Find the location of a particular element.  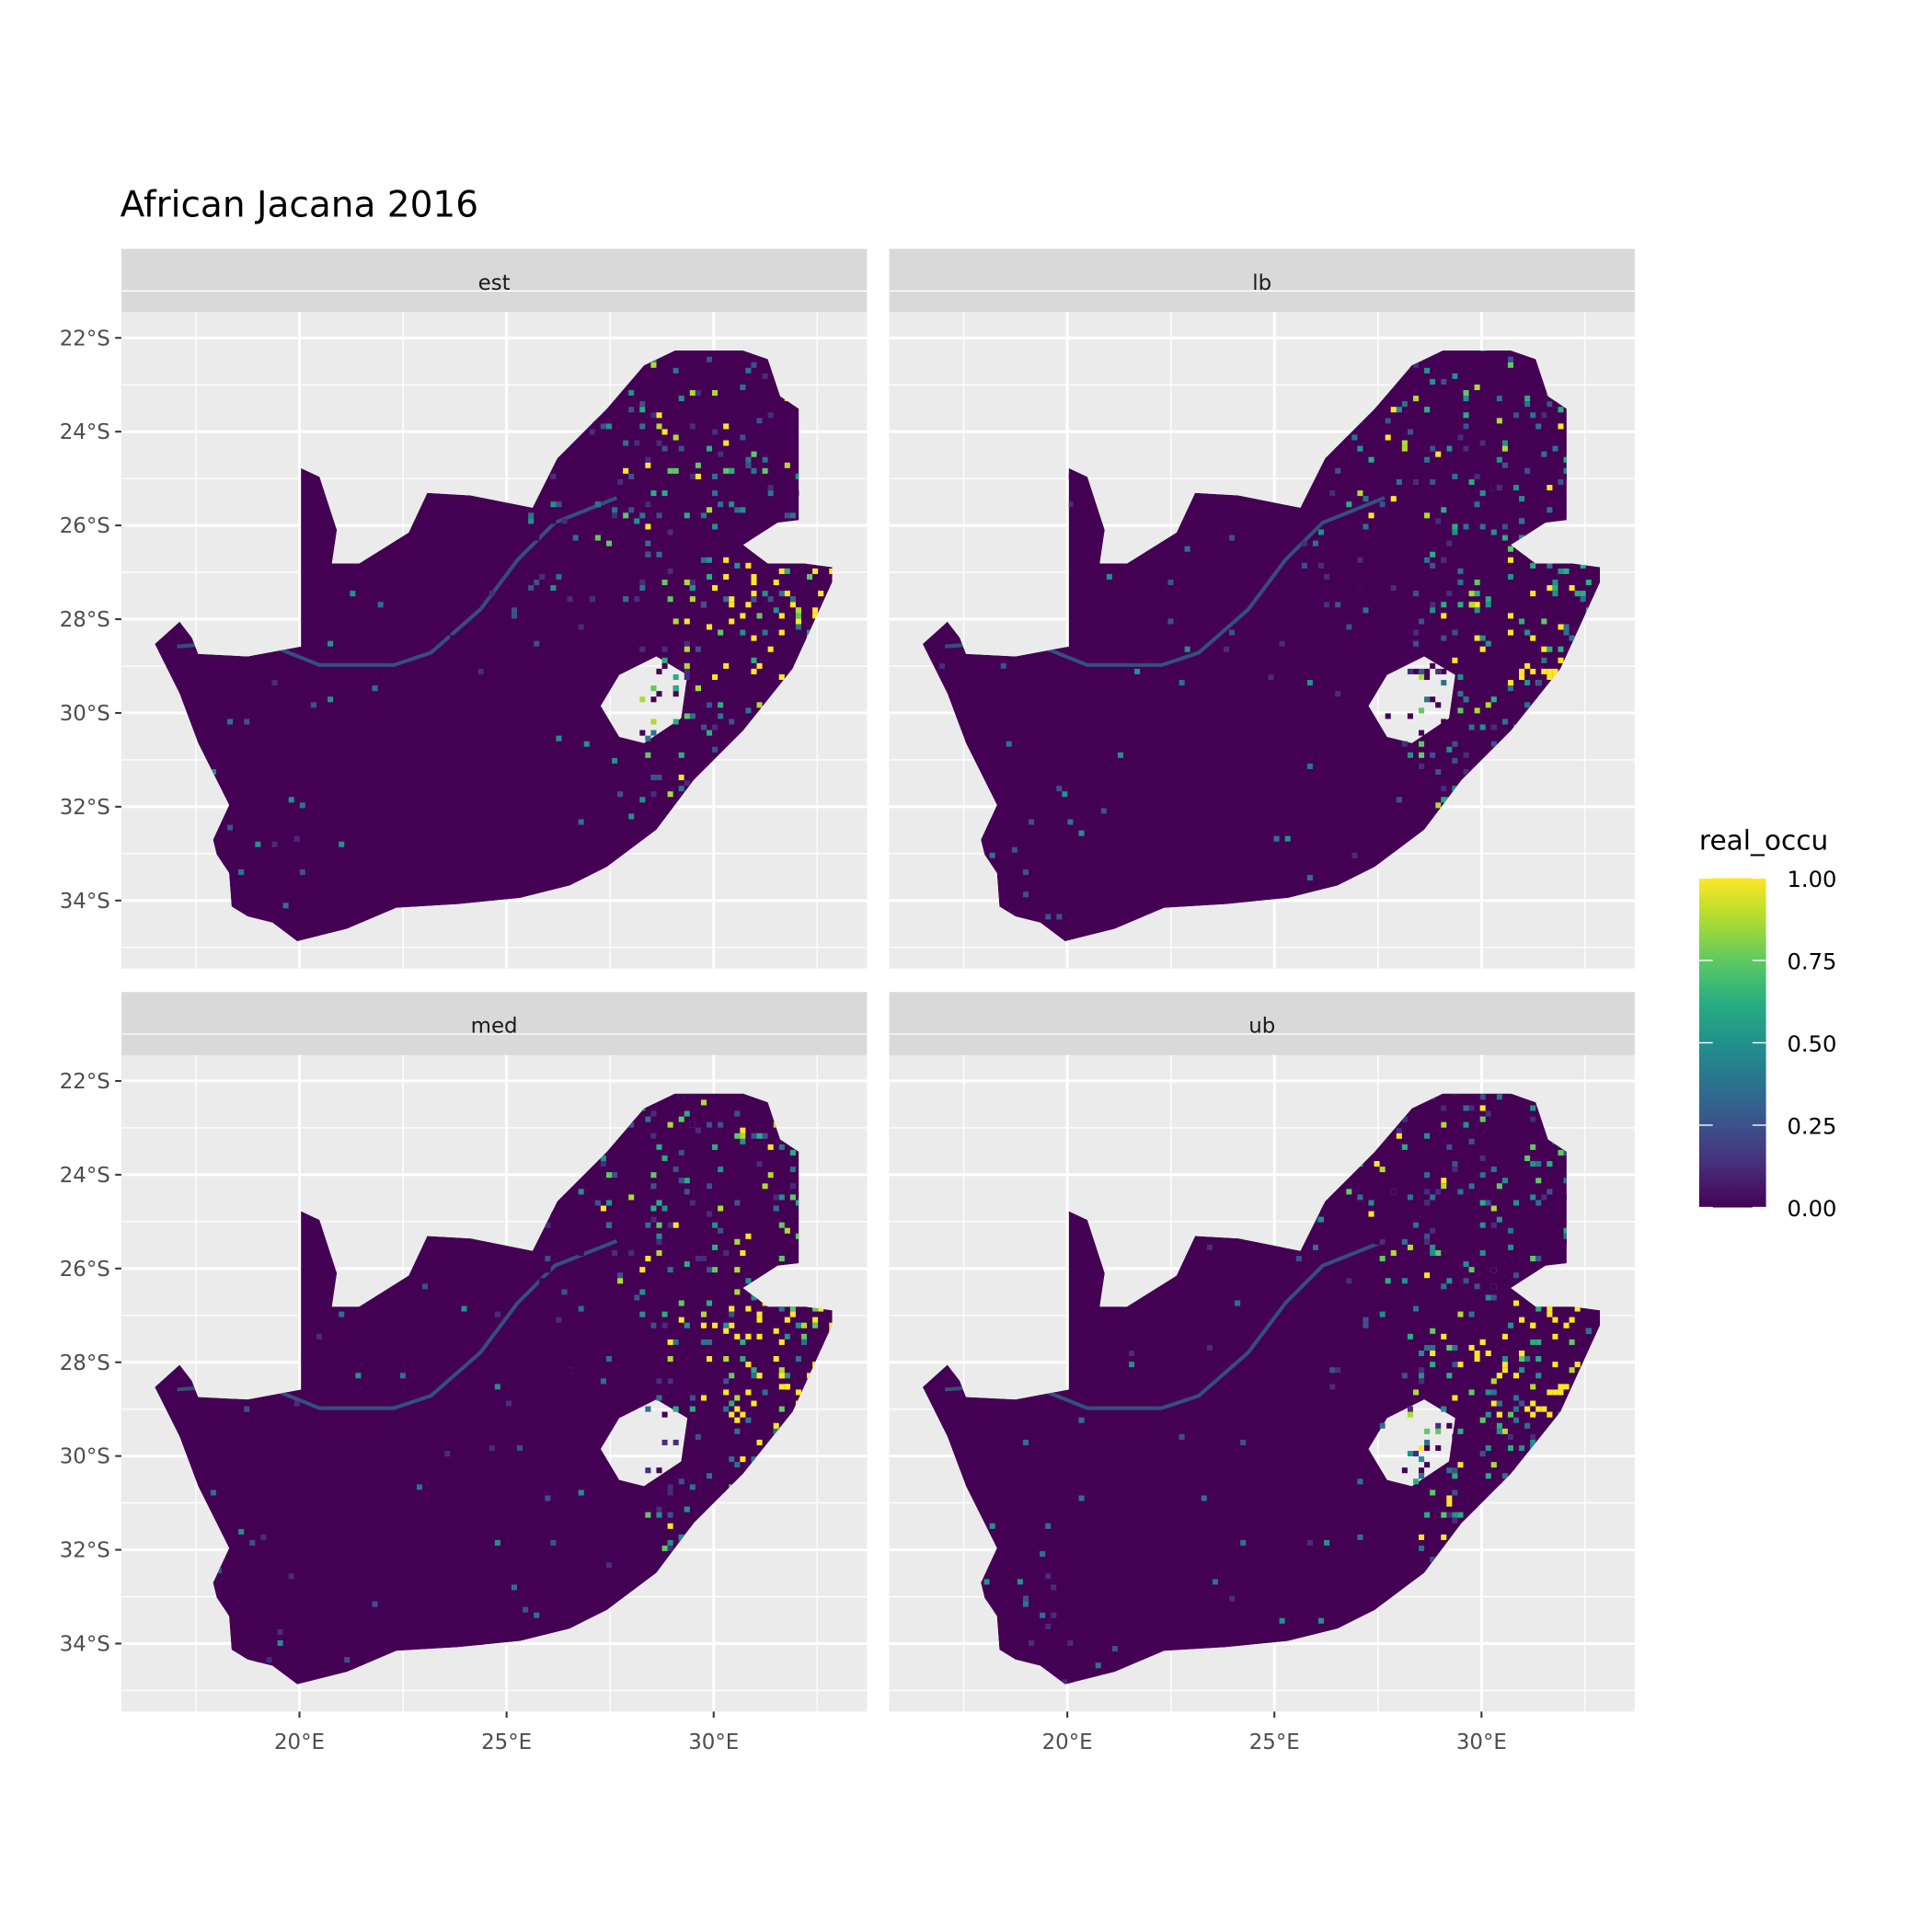

legend-label: 1.00 is located at coordinates (1812, 879).